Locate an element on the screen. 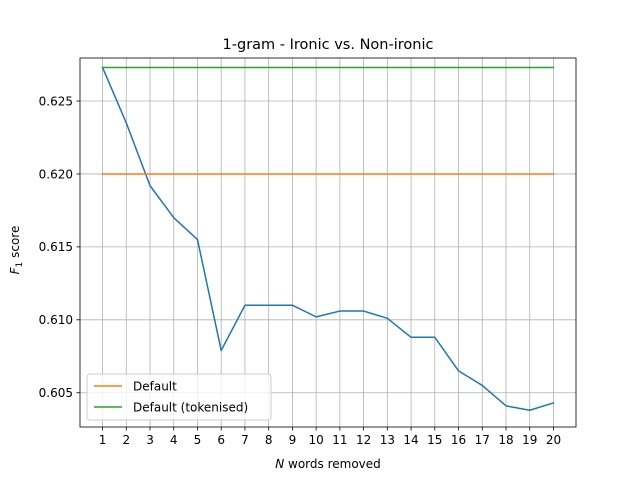 This screenshot has width=640, height=480. x-tick-label: 20 is located at coordinates (553, 440).